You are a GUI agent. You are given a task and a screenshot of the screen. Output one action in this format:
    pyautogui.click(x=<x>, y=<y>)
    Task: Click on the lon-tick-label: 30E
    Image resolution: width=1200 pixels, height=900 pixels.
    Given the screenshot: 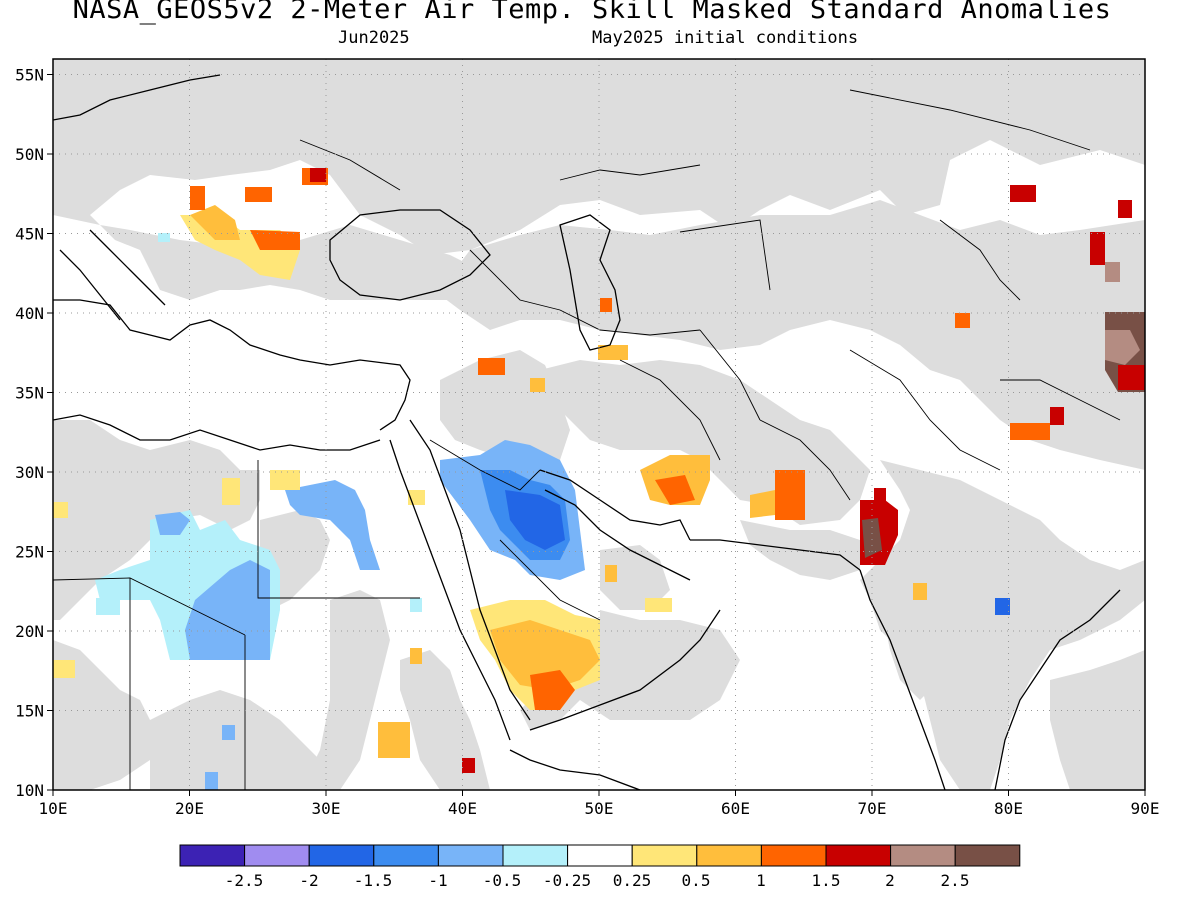 What is the action you would take?
    pyautogui.click(x=326, y=808)
    